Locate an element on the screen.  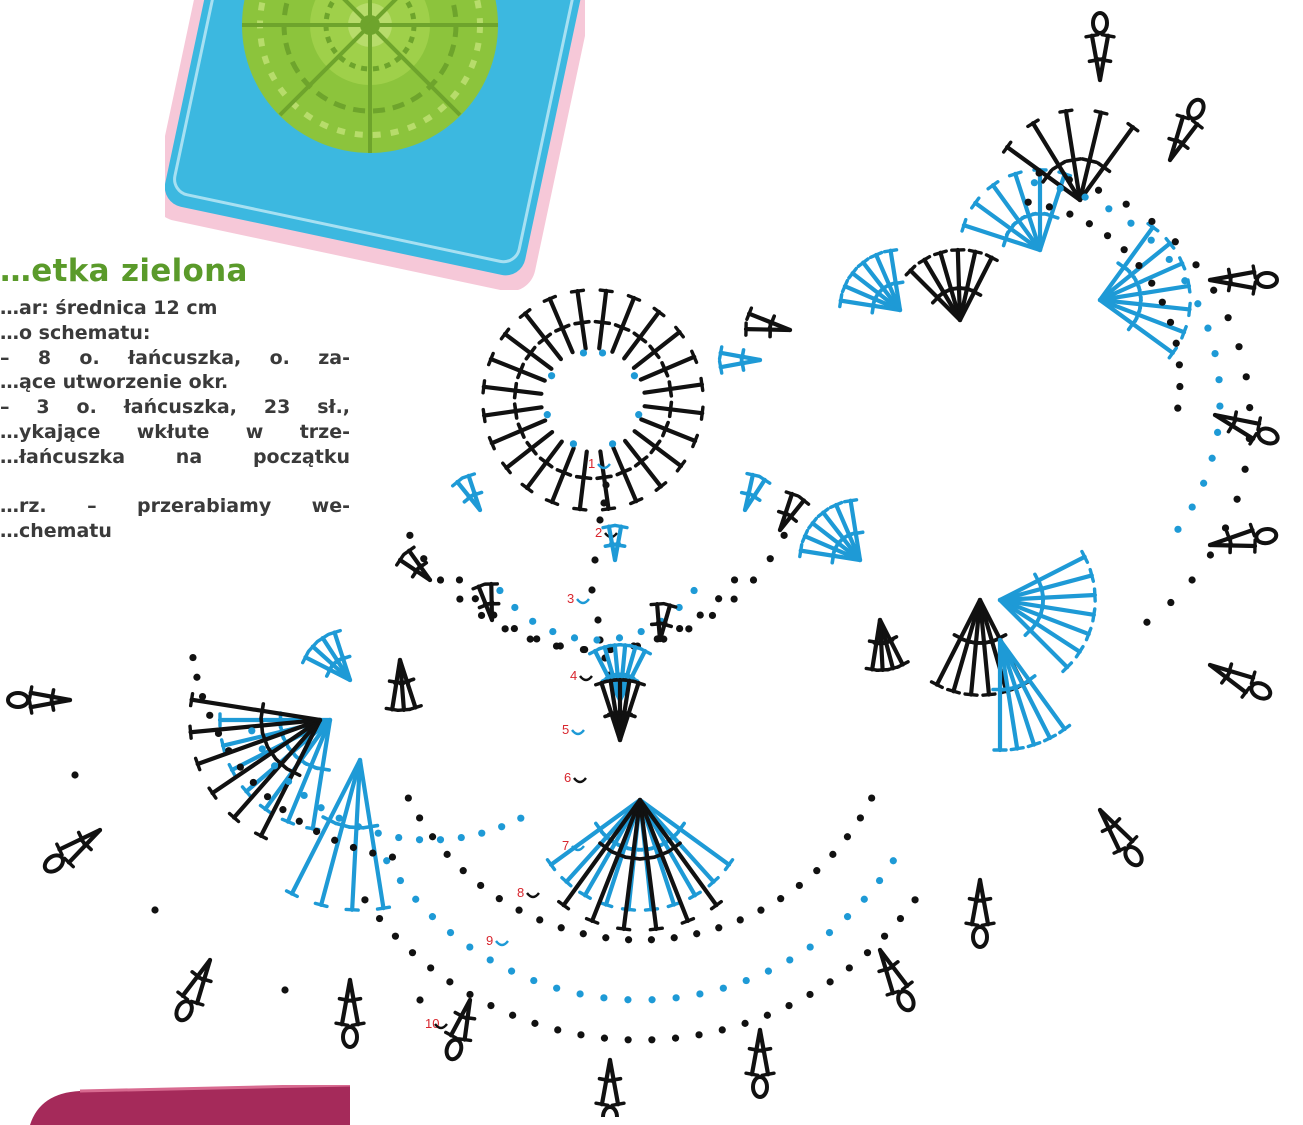
round-label: 5 is located at coordinates (565, 729).